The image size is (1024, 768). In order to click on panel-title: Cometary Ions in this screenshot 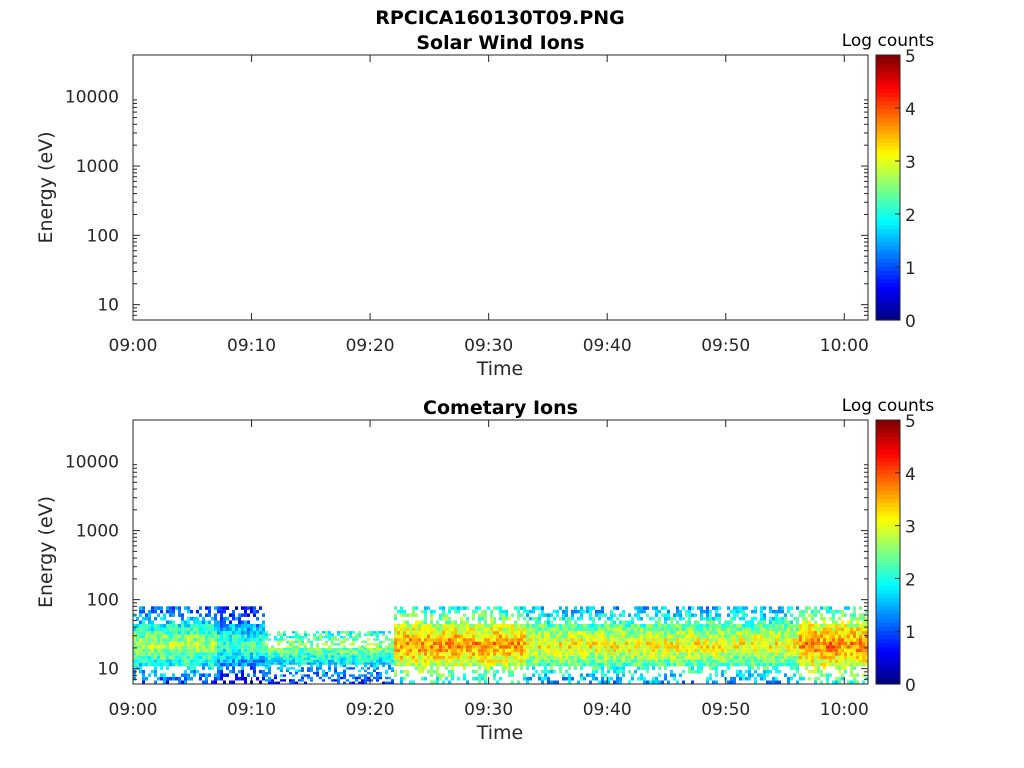, I will do `click(500, 408)`.